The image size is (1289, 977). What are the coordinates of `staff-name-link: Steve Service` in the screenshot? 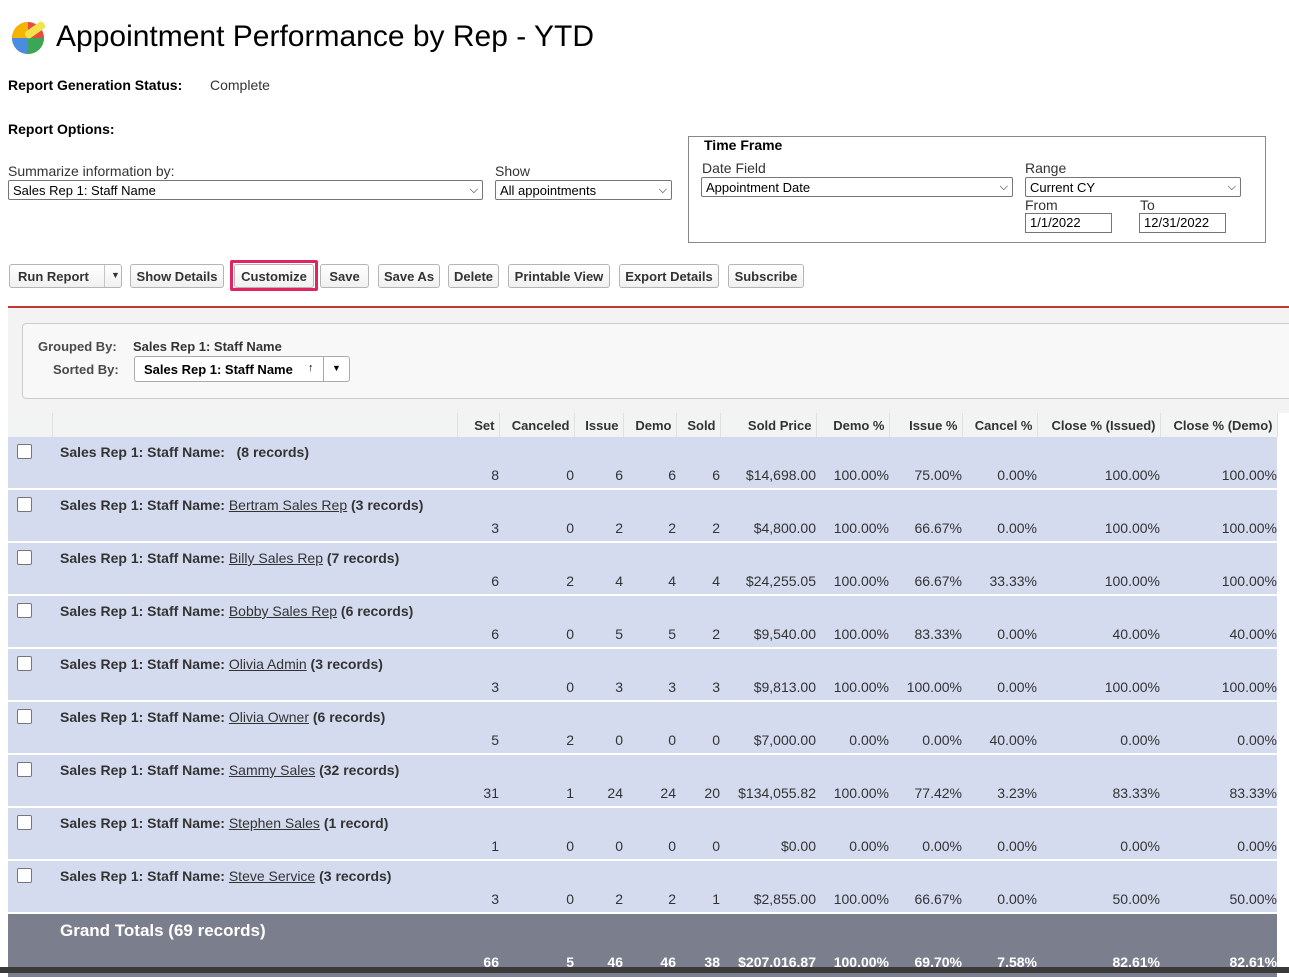 It's located at (272, 876).